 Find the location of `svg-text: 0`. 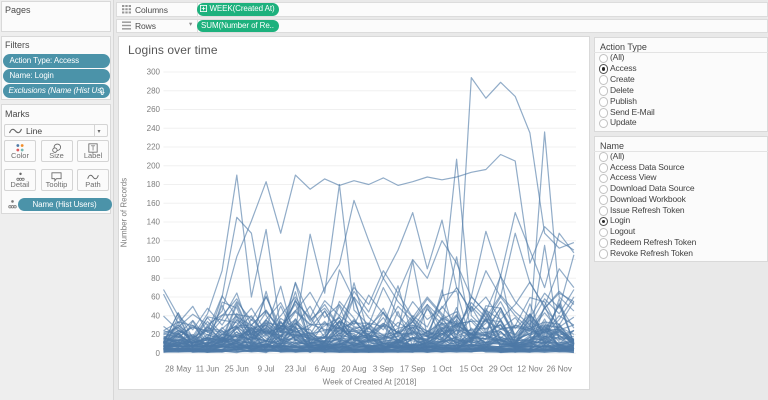

svg-text: 0 is located at coordinates (157, 352).